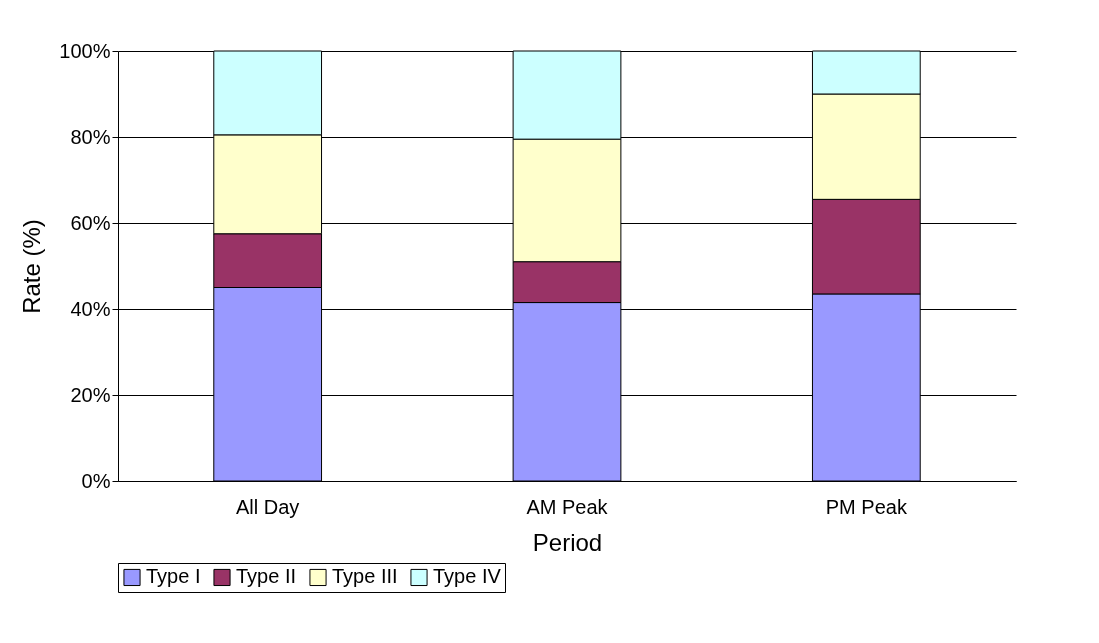 The image size is (1099, 643). I want to click on y-tick-label: 20%, so click(90, 394).